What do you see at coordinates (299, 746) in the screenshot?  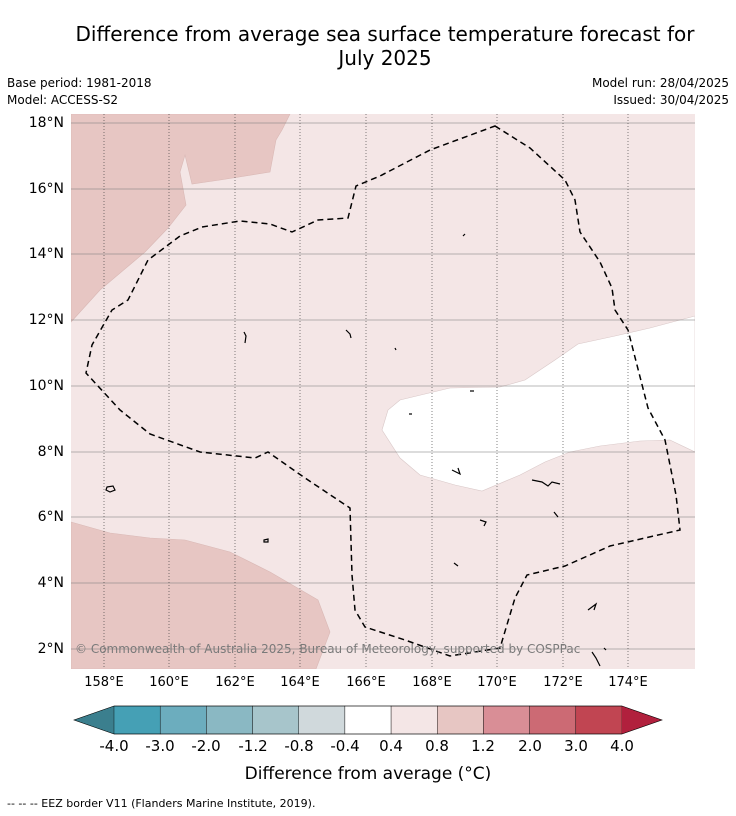 I see `colorbar-label: -0.8` at bounding box center [299, 746].